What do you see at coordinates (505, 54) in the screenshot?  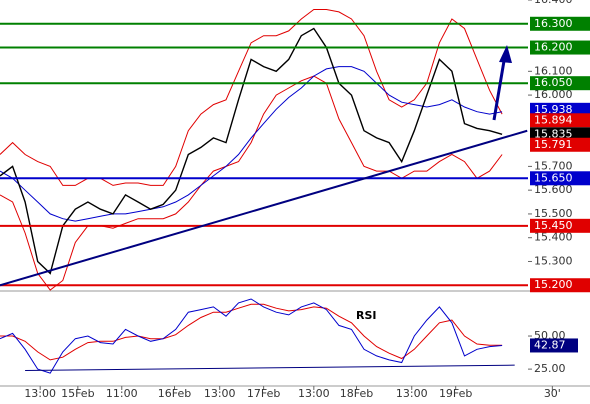 I see `arrow-head` at bounding box center [505, 54].